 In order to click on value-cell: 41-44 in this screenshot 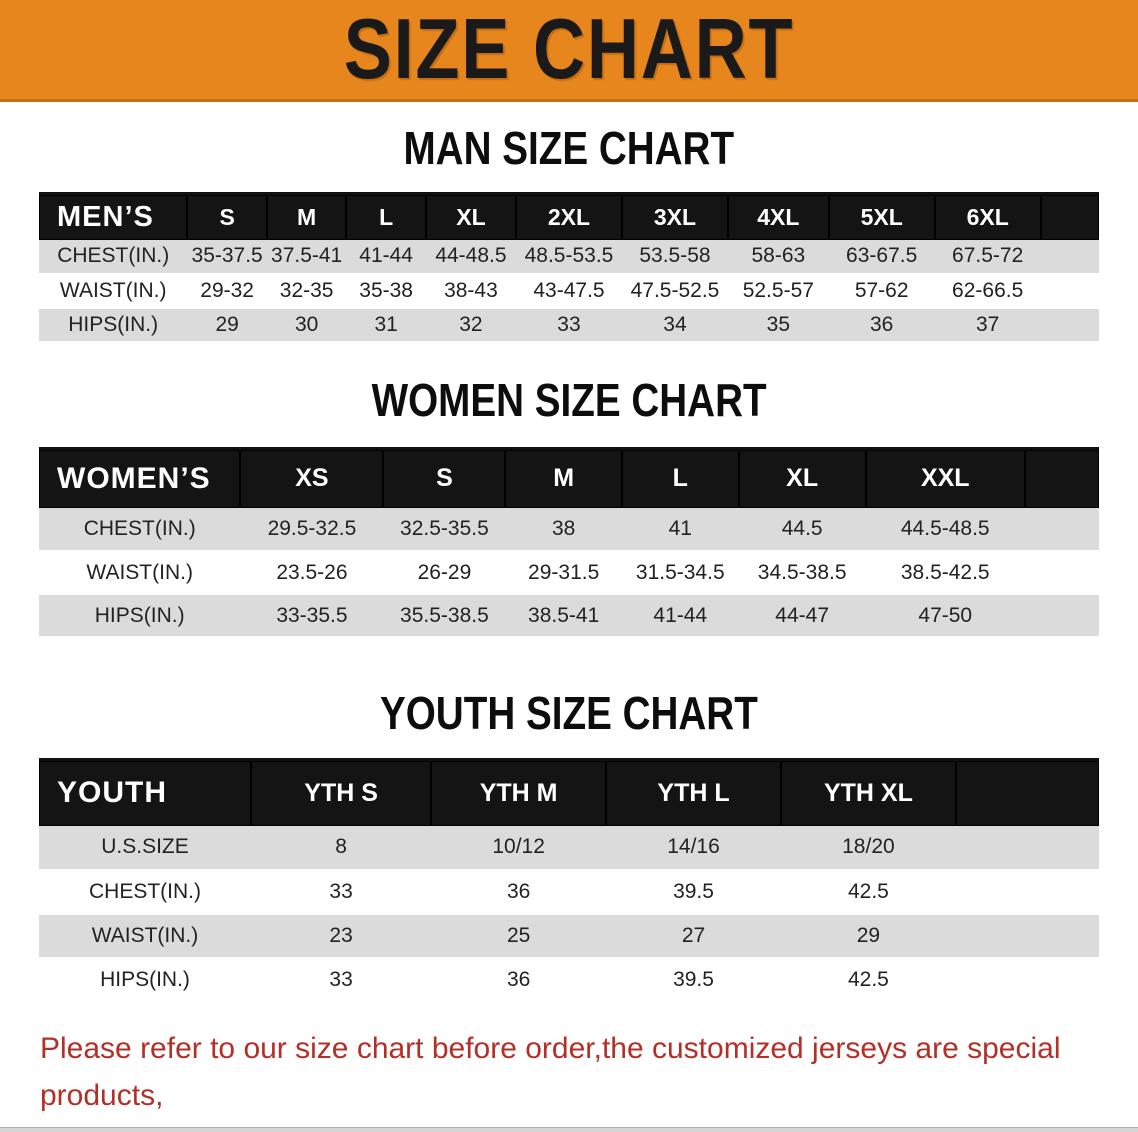, I will do `click(386, 257)`.